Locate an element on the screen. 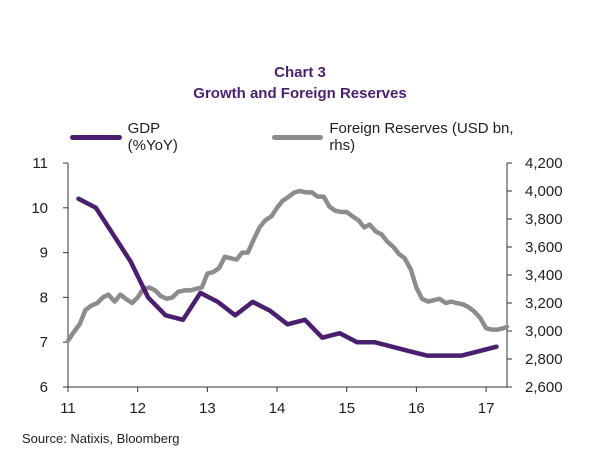 This screenshot has height=464, width=600. y-right-tick-label: 3,800 is located at coordinates (544, 219).